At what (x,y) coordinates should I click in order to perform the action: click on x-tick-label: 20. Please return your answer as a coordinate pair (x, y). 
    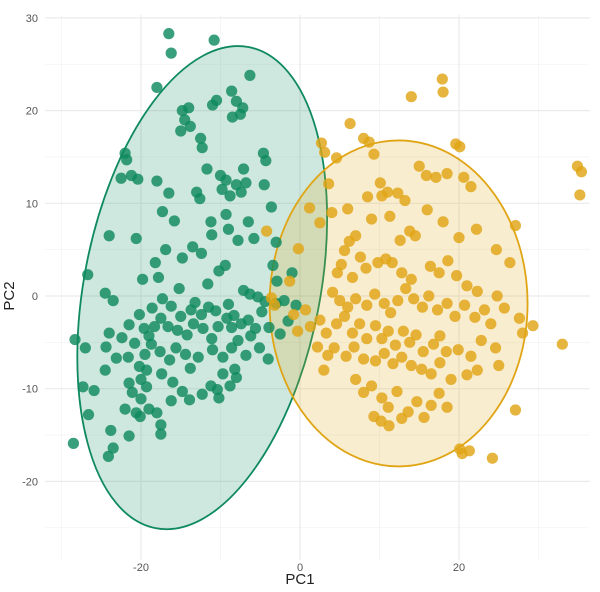
    Looking at the image, I should click on (459, 568).